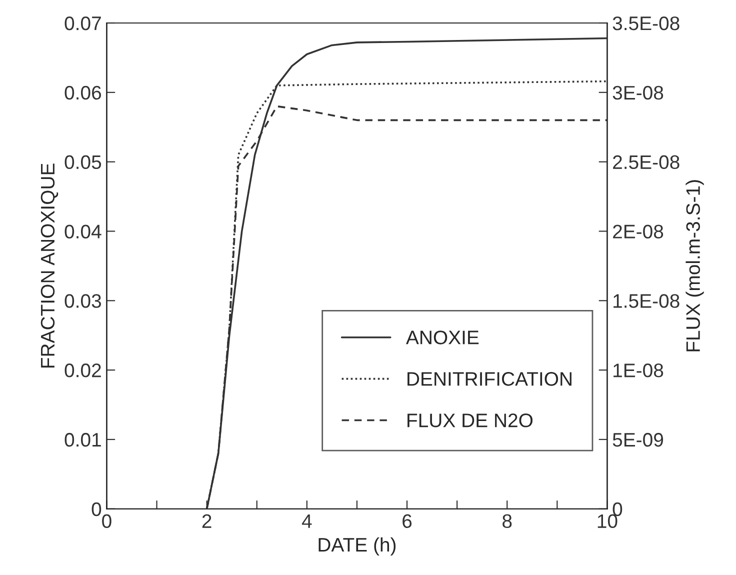 This screenshot has height=575, width=736. Describe the element at coordinates (647, 301) in the screenshot. I see `y2-tick-label: 1.5E-08` at that location.